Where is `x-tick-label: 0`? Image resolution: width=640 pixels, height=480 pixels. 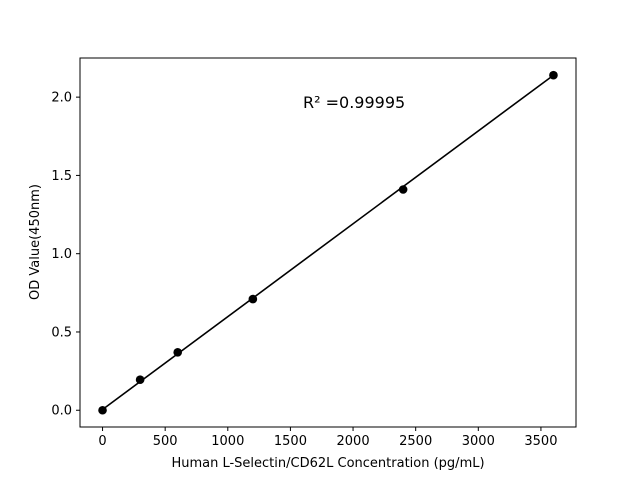
x-tick-label: 0 is located at coordinates (102, 441).